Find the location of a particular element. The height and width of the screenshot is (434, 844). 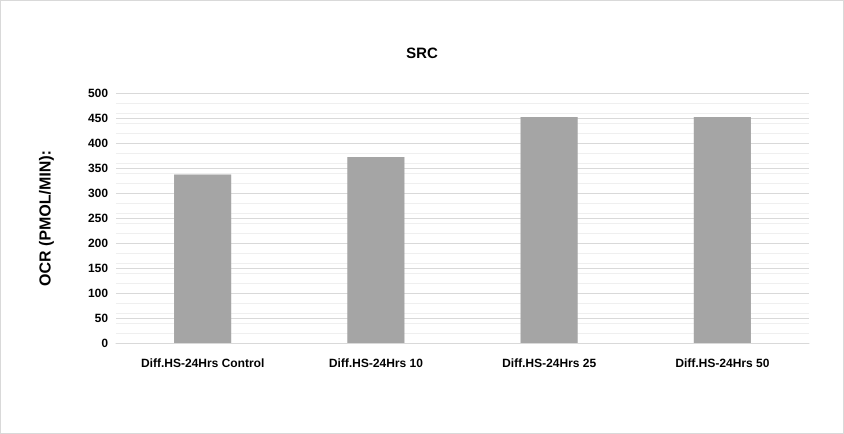

x-tick-label: Diff.HS-24Hrs Control is located at coordinates (202, 363).